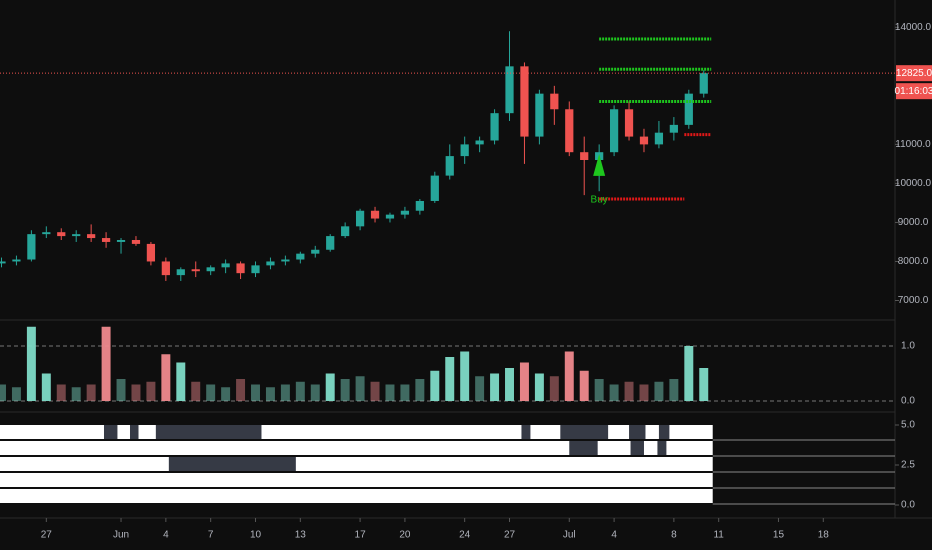 Image resolution: width=932 pixels, height=550 pixels. Describe the element at coordinates (256, 535) in the screenshot. I see `x-tick-label: 10` at that location.